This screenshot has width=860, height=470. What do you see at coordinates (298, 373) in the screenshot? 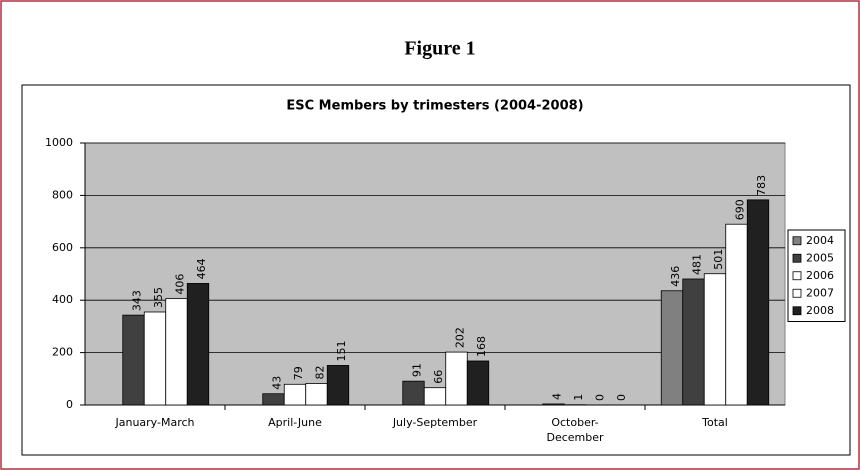
I see `data-label: 79` at bounding box center [298, 373].